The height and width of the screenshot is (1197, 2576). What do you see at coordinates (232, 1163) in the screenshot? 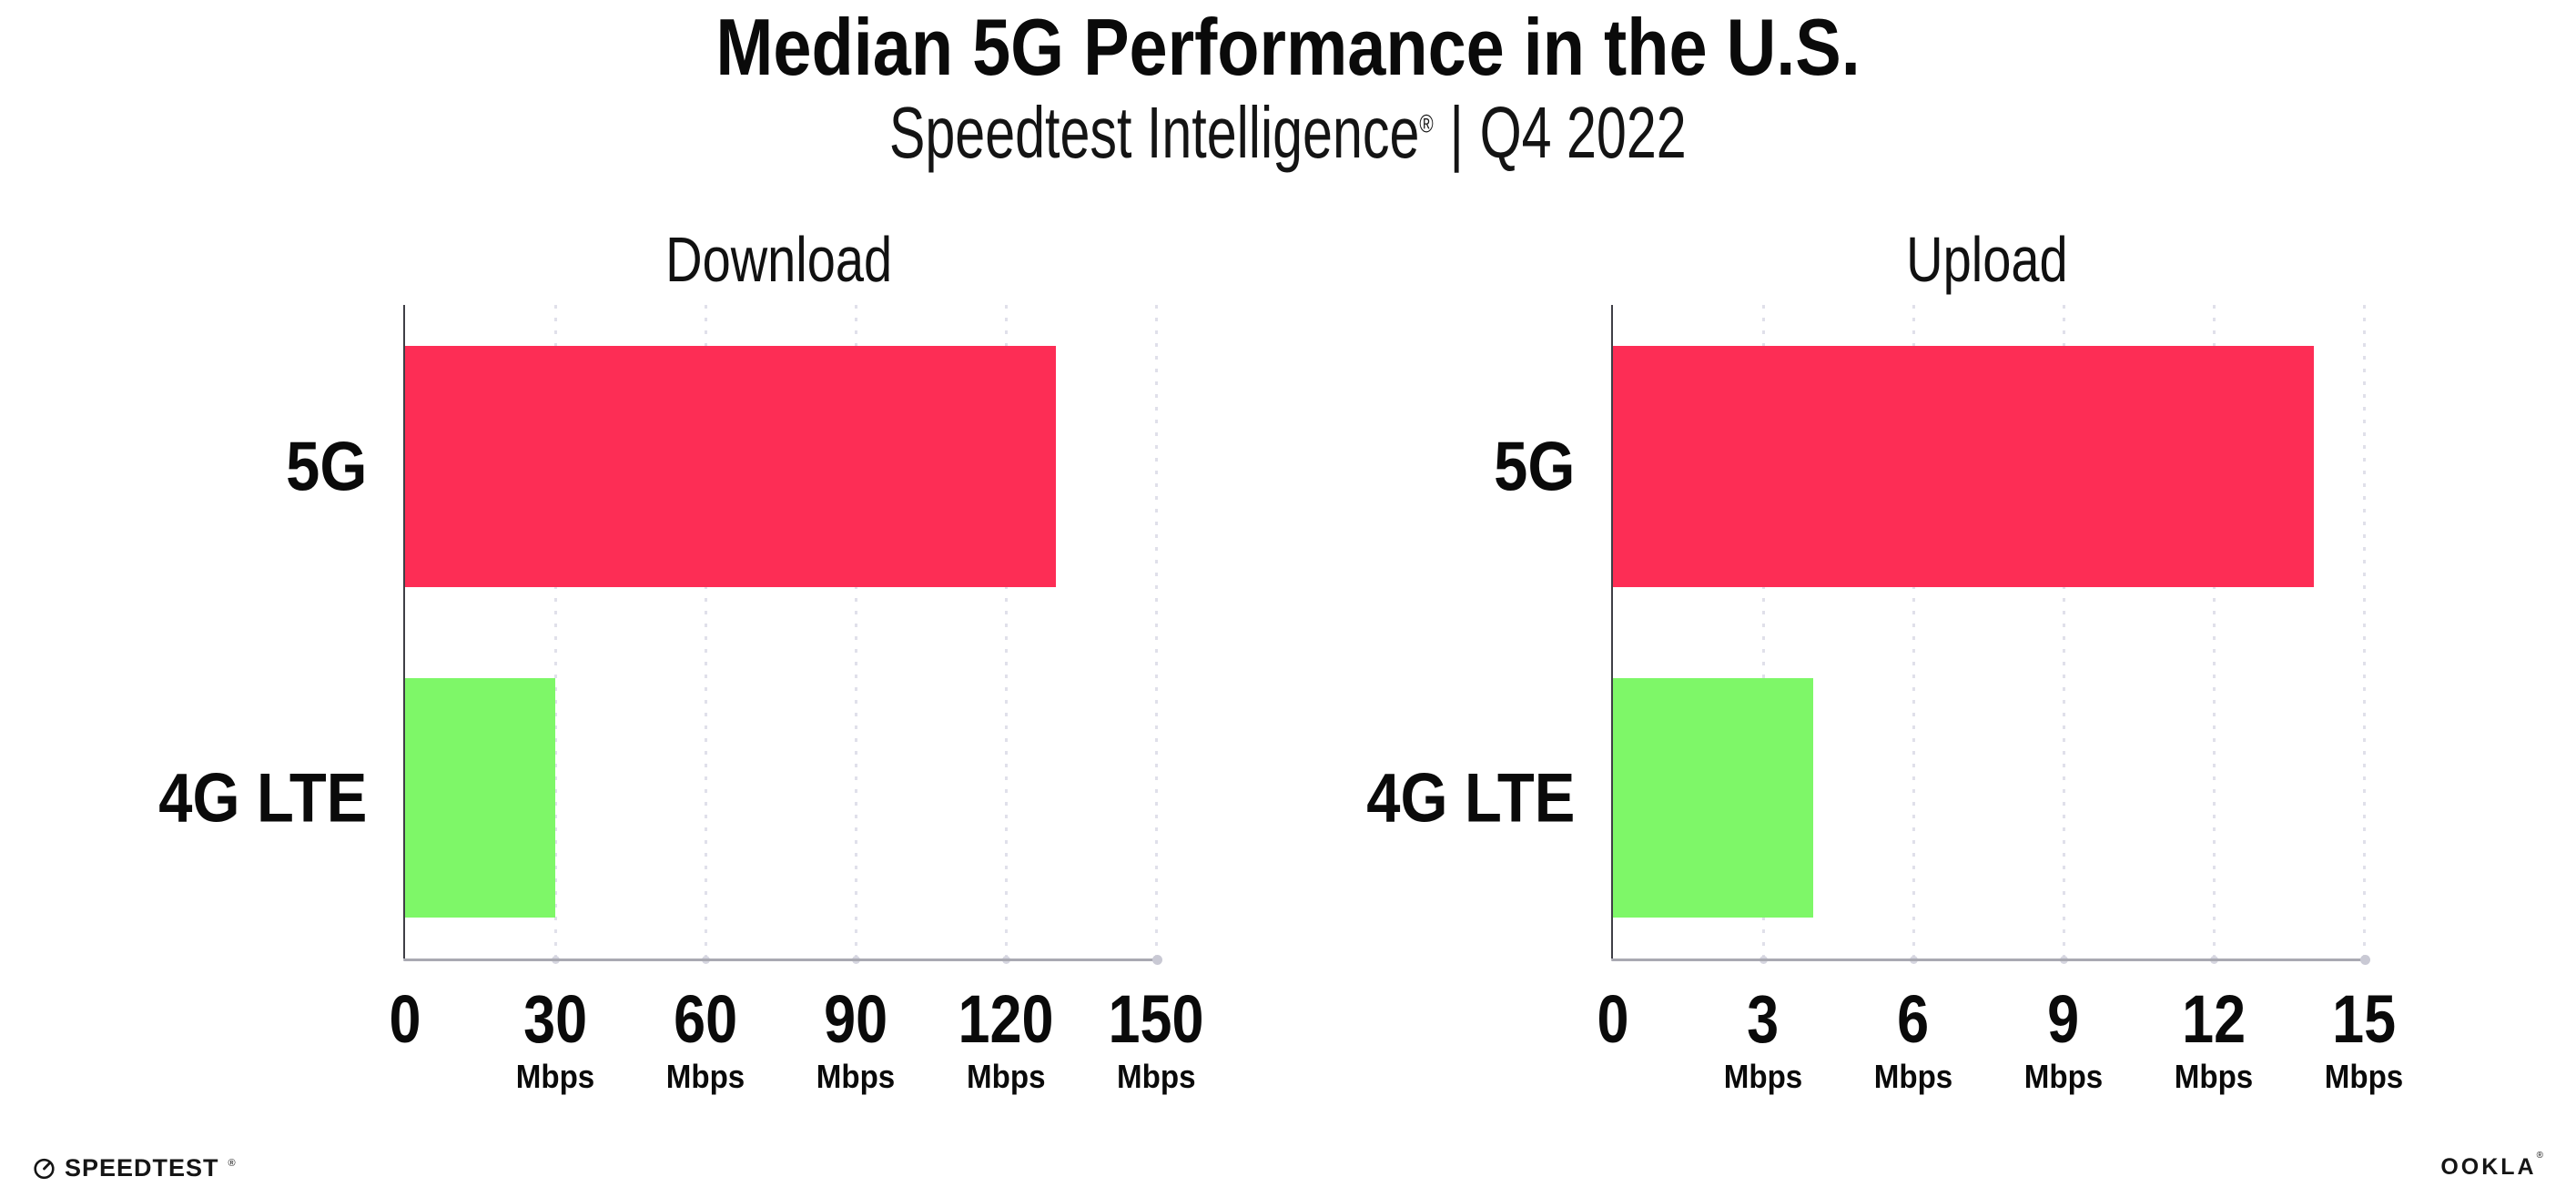
I see `speedtest-registered-icon: ®` at bounding box center [232, 1163].